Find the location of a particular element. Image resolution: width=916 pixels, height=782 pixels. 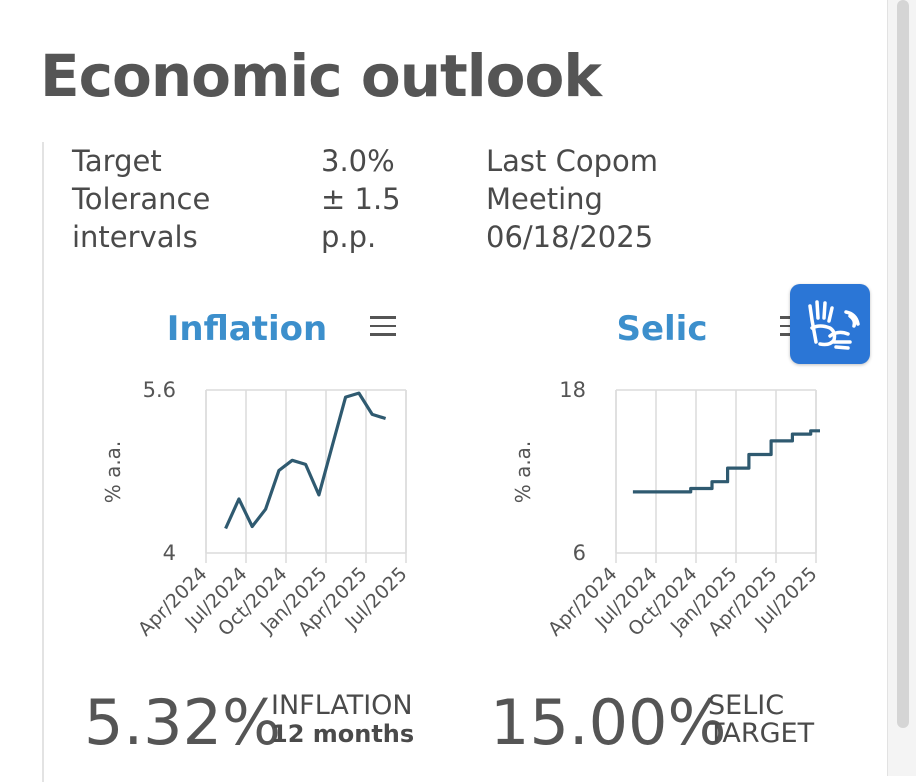

selic-headline-value: 15.00% is located at coordinates (608, 722).